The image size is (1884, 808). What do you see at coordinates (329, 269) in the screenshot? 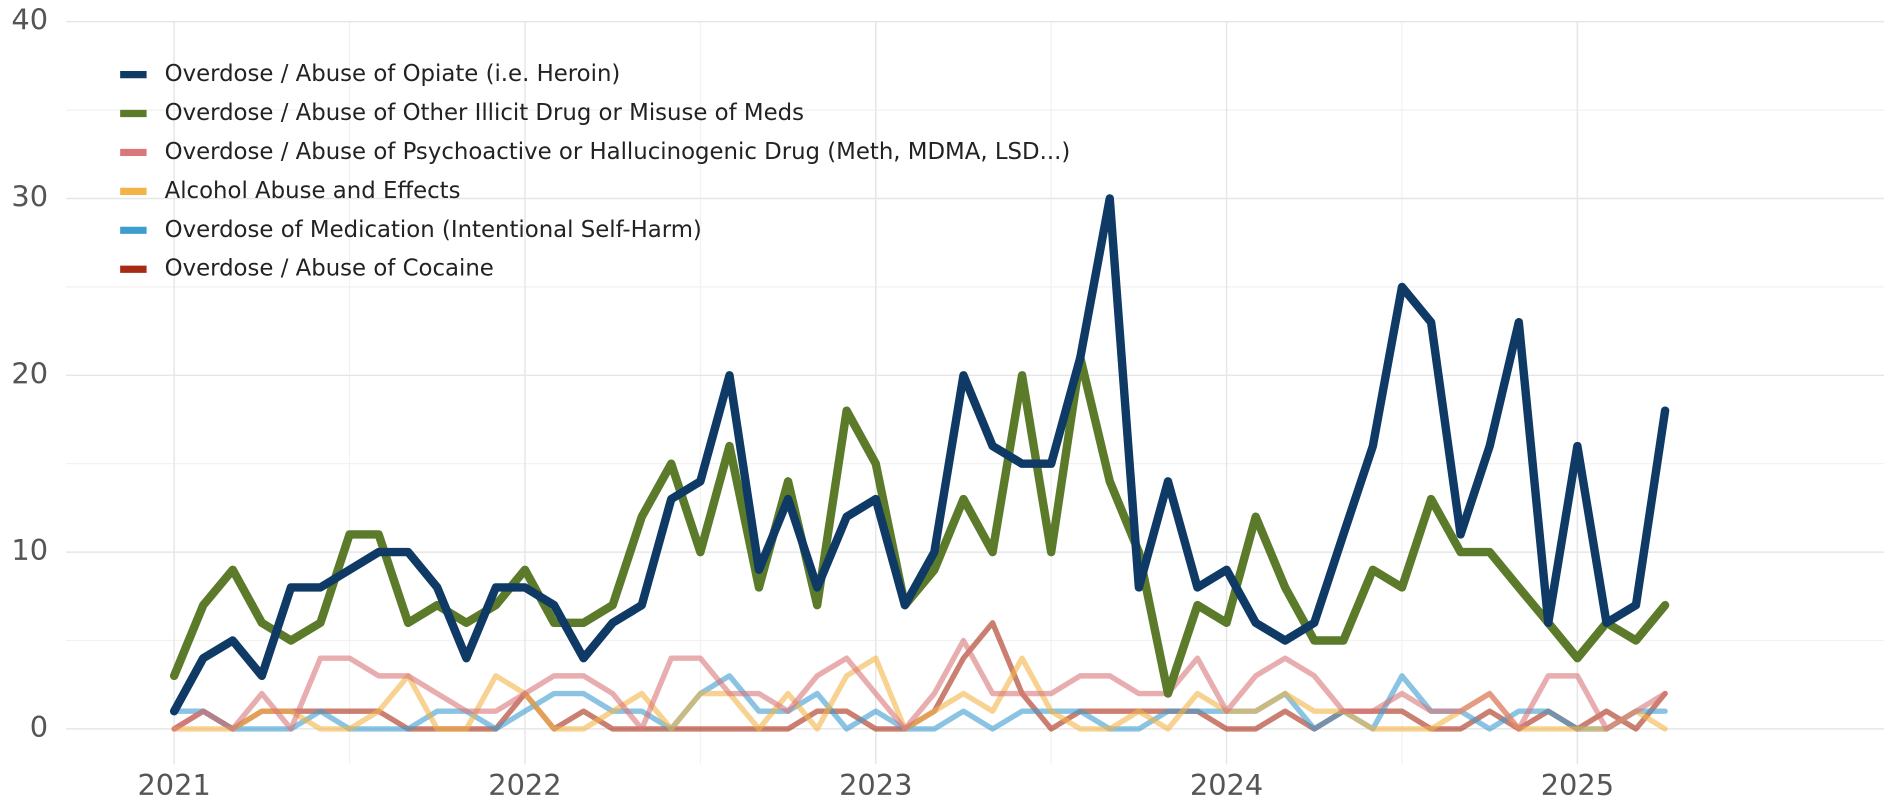
I see `legend-label: Overdose / Abuse of Cocaine` at bounding box center [329, 269].